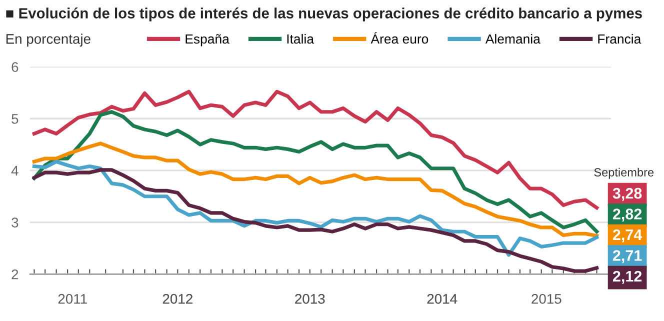  What do you see at coordinates (324, 15) in the screenshot?
I see `chart-title: ■ Evolución de los tipos de interés de las nuevas operaciones de crédito bancario a pymes` at bounding box center [324, 15].